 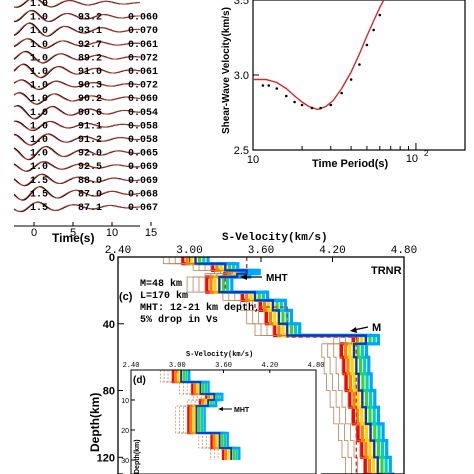 I want to click on inset-xtick-label: 3.60, so click(x=223, y=366).